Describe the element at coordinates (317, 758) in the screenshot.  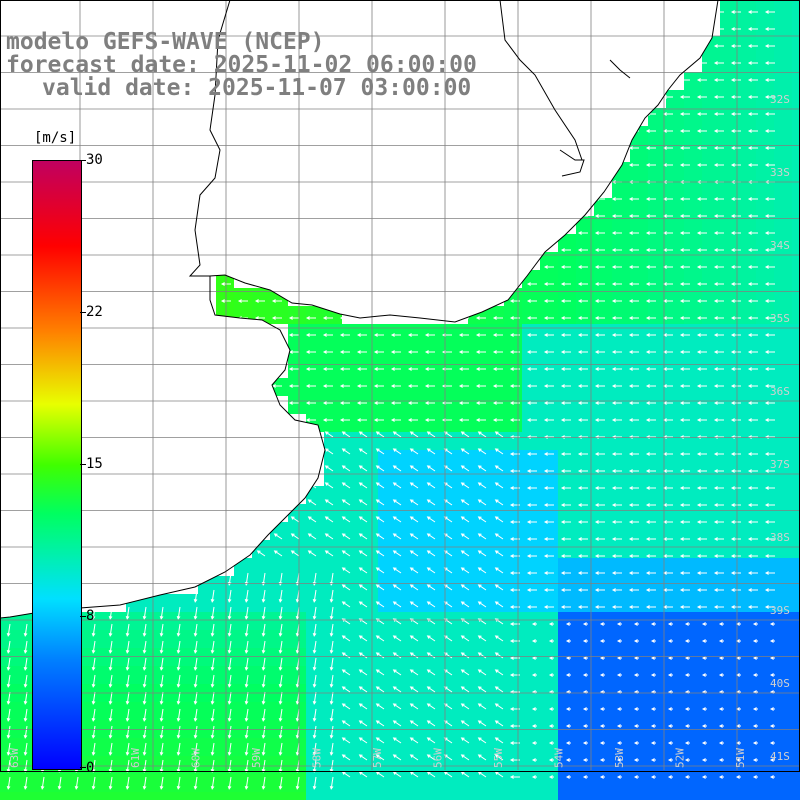
I see `longitude-label: 58W` at that location.